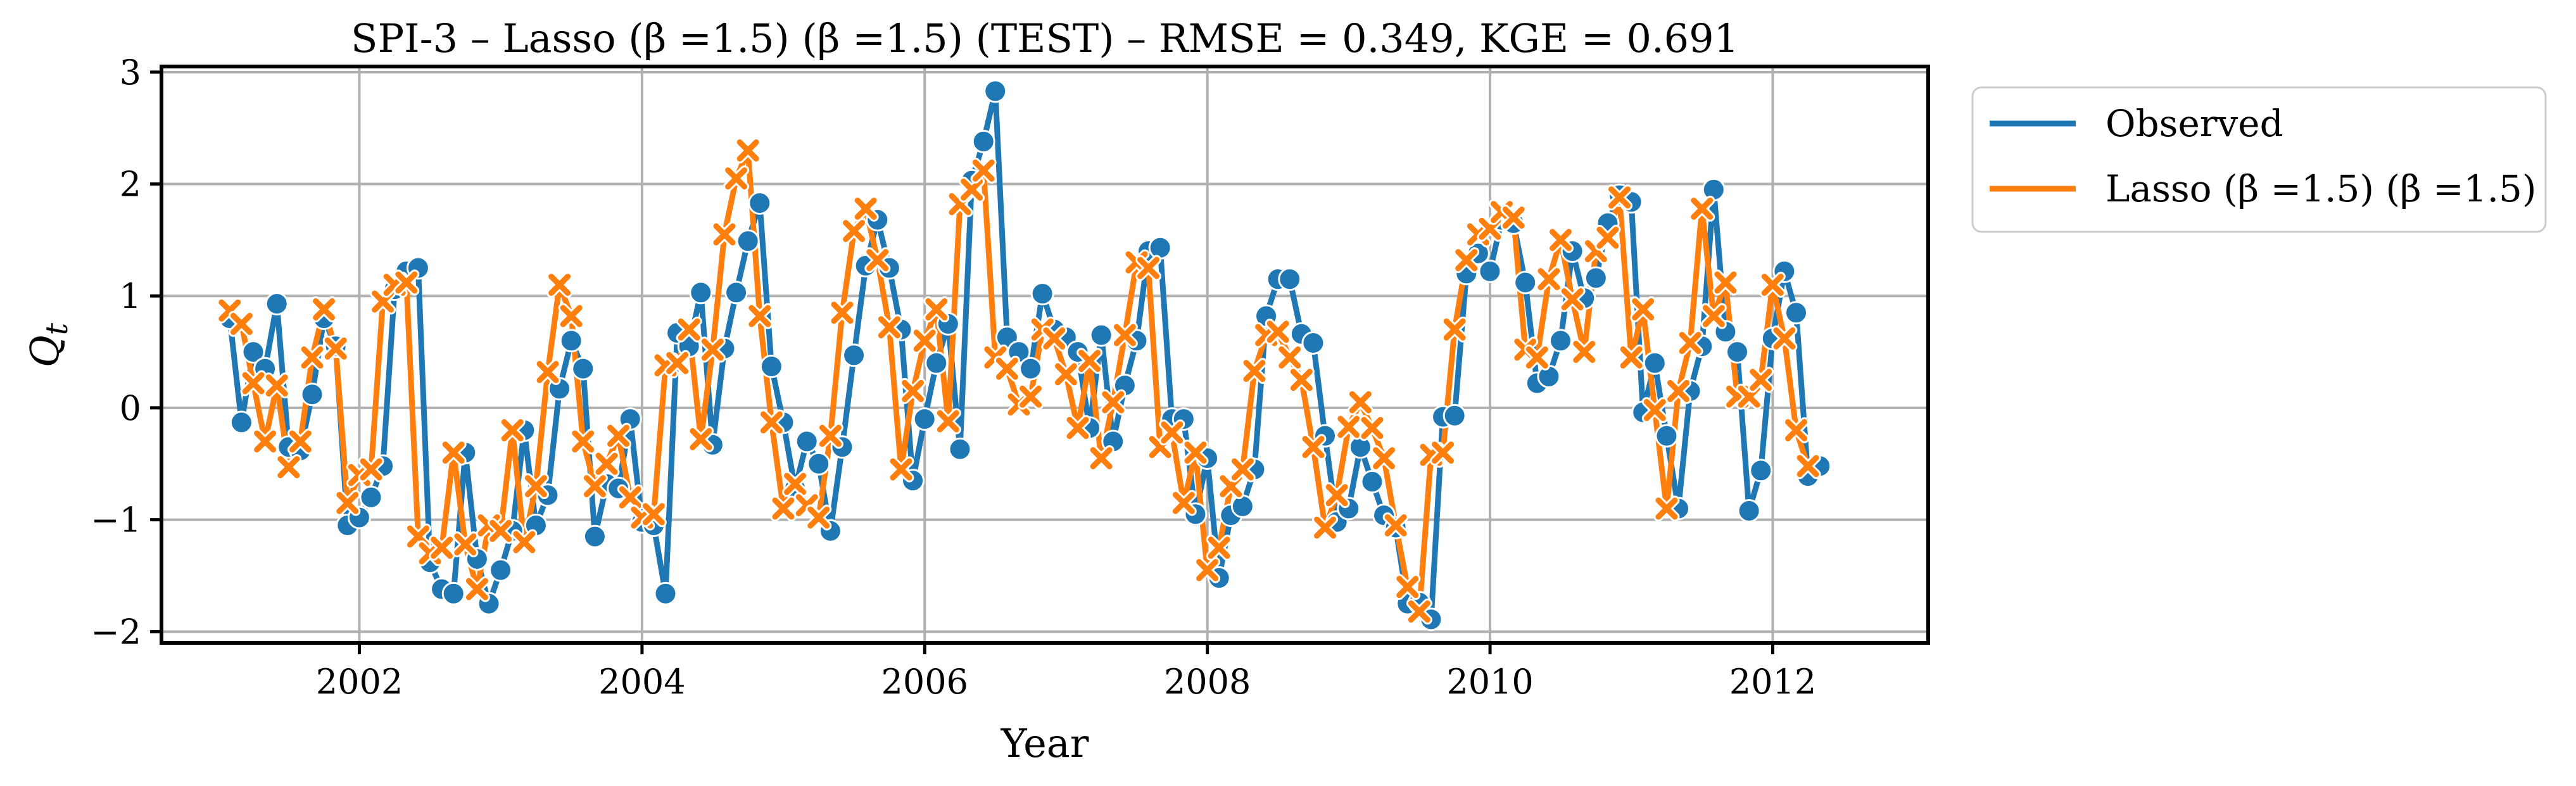 This screenshot has height=786, width=2576. What do you see at coordinates (925, 682) in the screenshot?
I see `x-tick-label: 2006` at bounding box center [925, 682].